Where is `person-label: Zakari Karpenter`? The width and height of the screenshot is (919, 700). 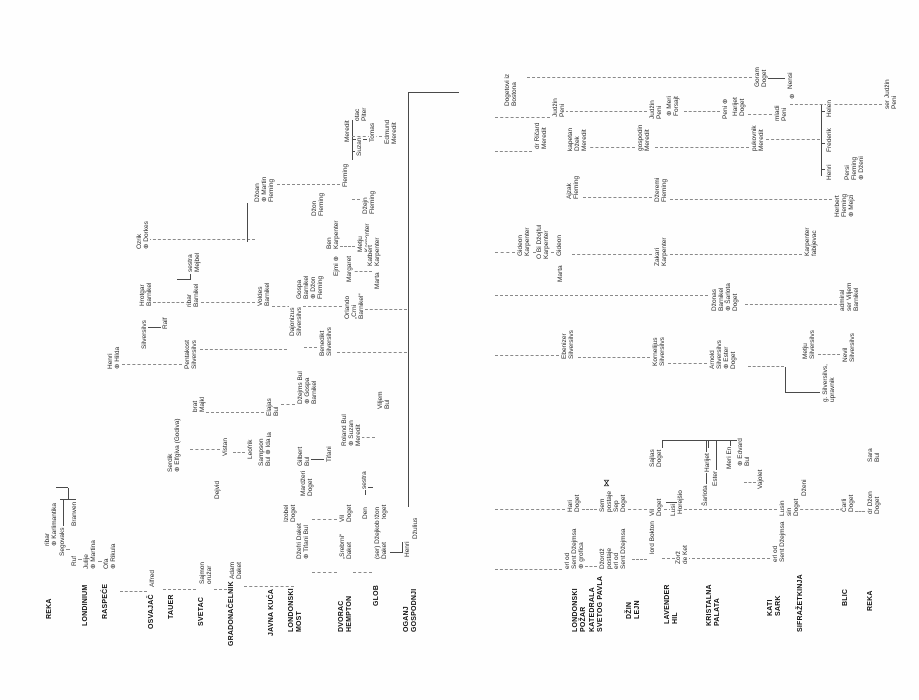 person-label: Zakari Karpenter is located at coordinates (661, 251).